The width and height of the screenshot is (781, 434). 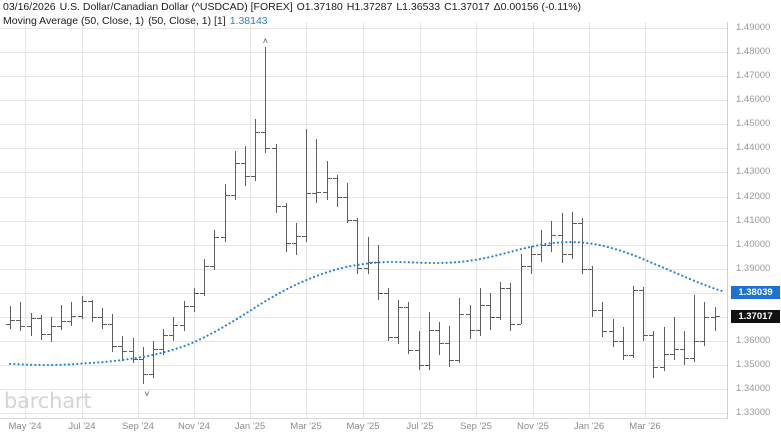 I want to click on y-axis-tick-label: 1.39000, so click(x=753, y=268).